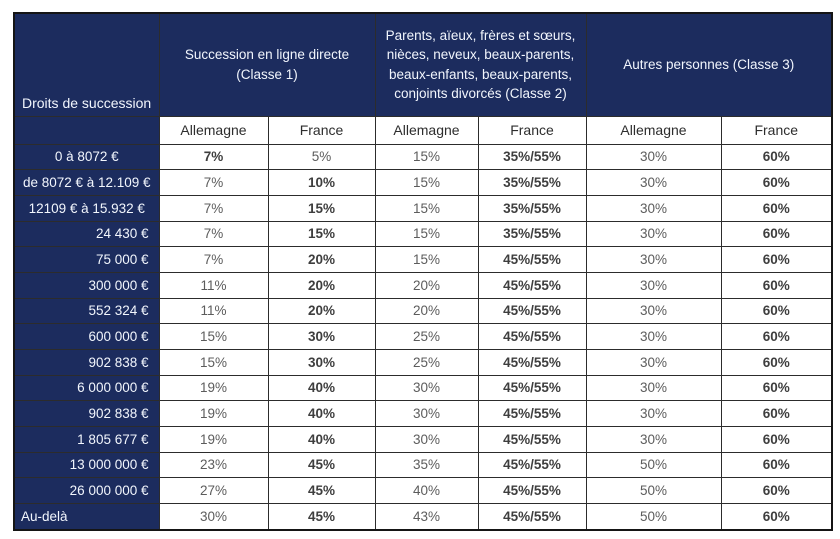 This screenshot has width=840, height=539. Describe the element at coordinates (86, 439) in the screenshot. I see `row-label: 1 805 677 €` at that location.